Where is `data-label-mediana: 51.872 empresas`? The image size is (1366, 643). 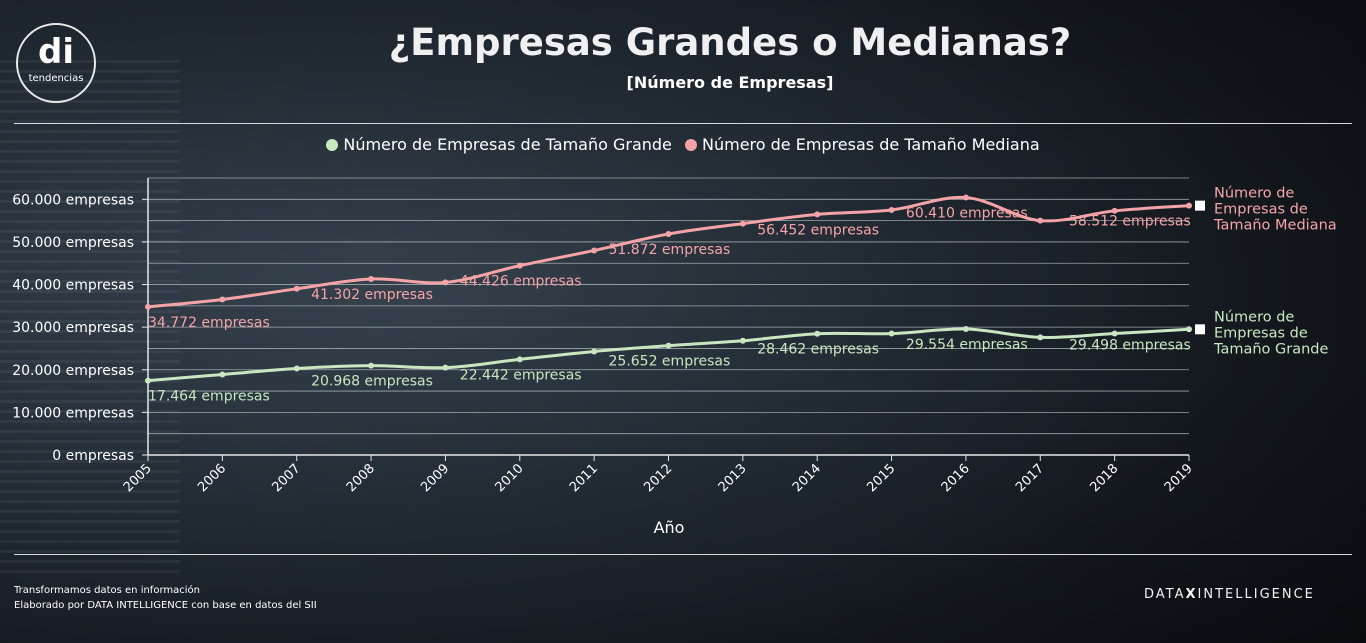 data-label-mediana: 51.872 empresas is located at coordinates (670, 250).